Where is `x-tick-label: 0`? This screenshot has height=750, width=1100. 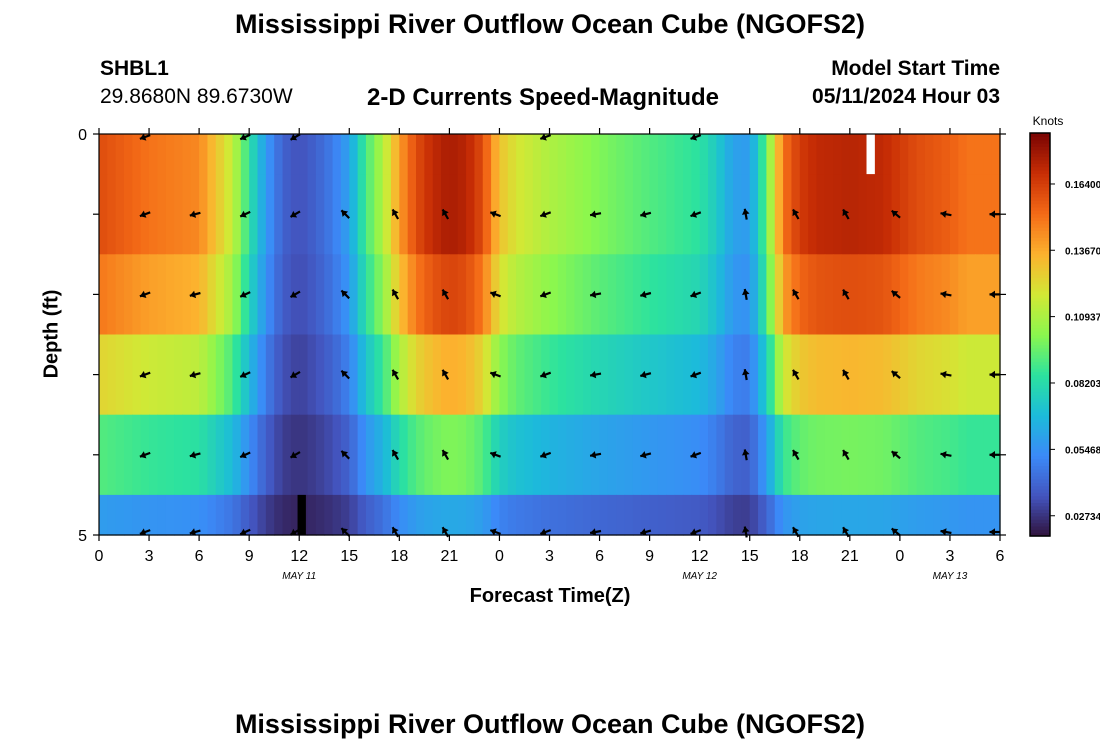
x-tick-label: 0 is located at coordinates (499, 556).